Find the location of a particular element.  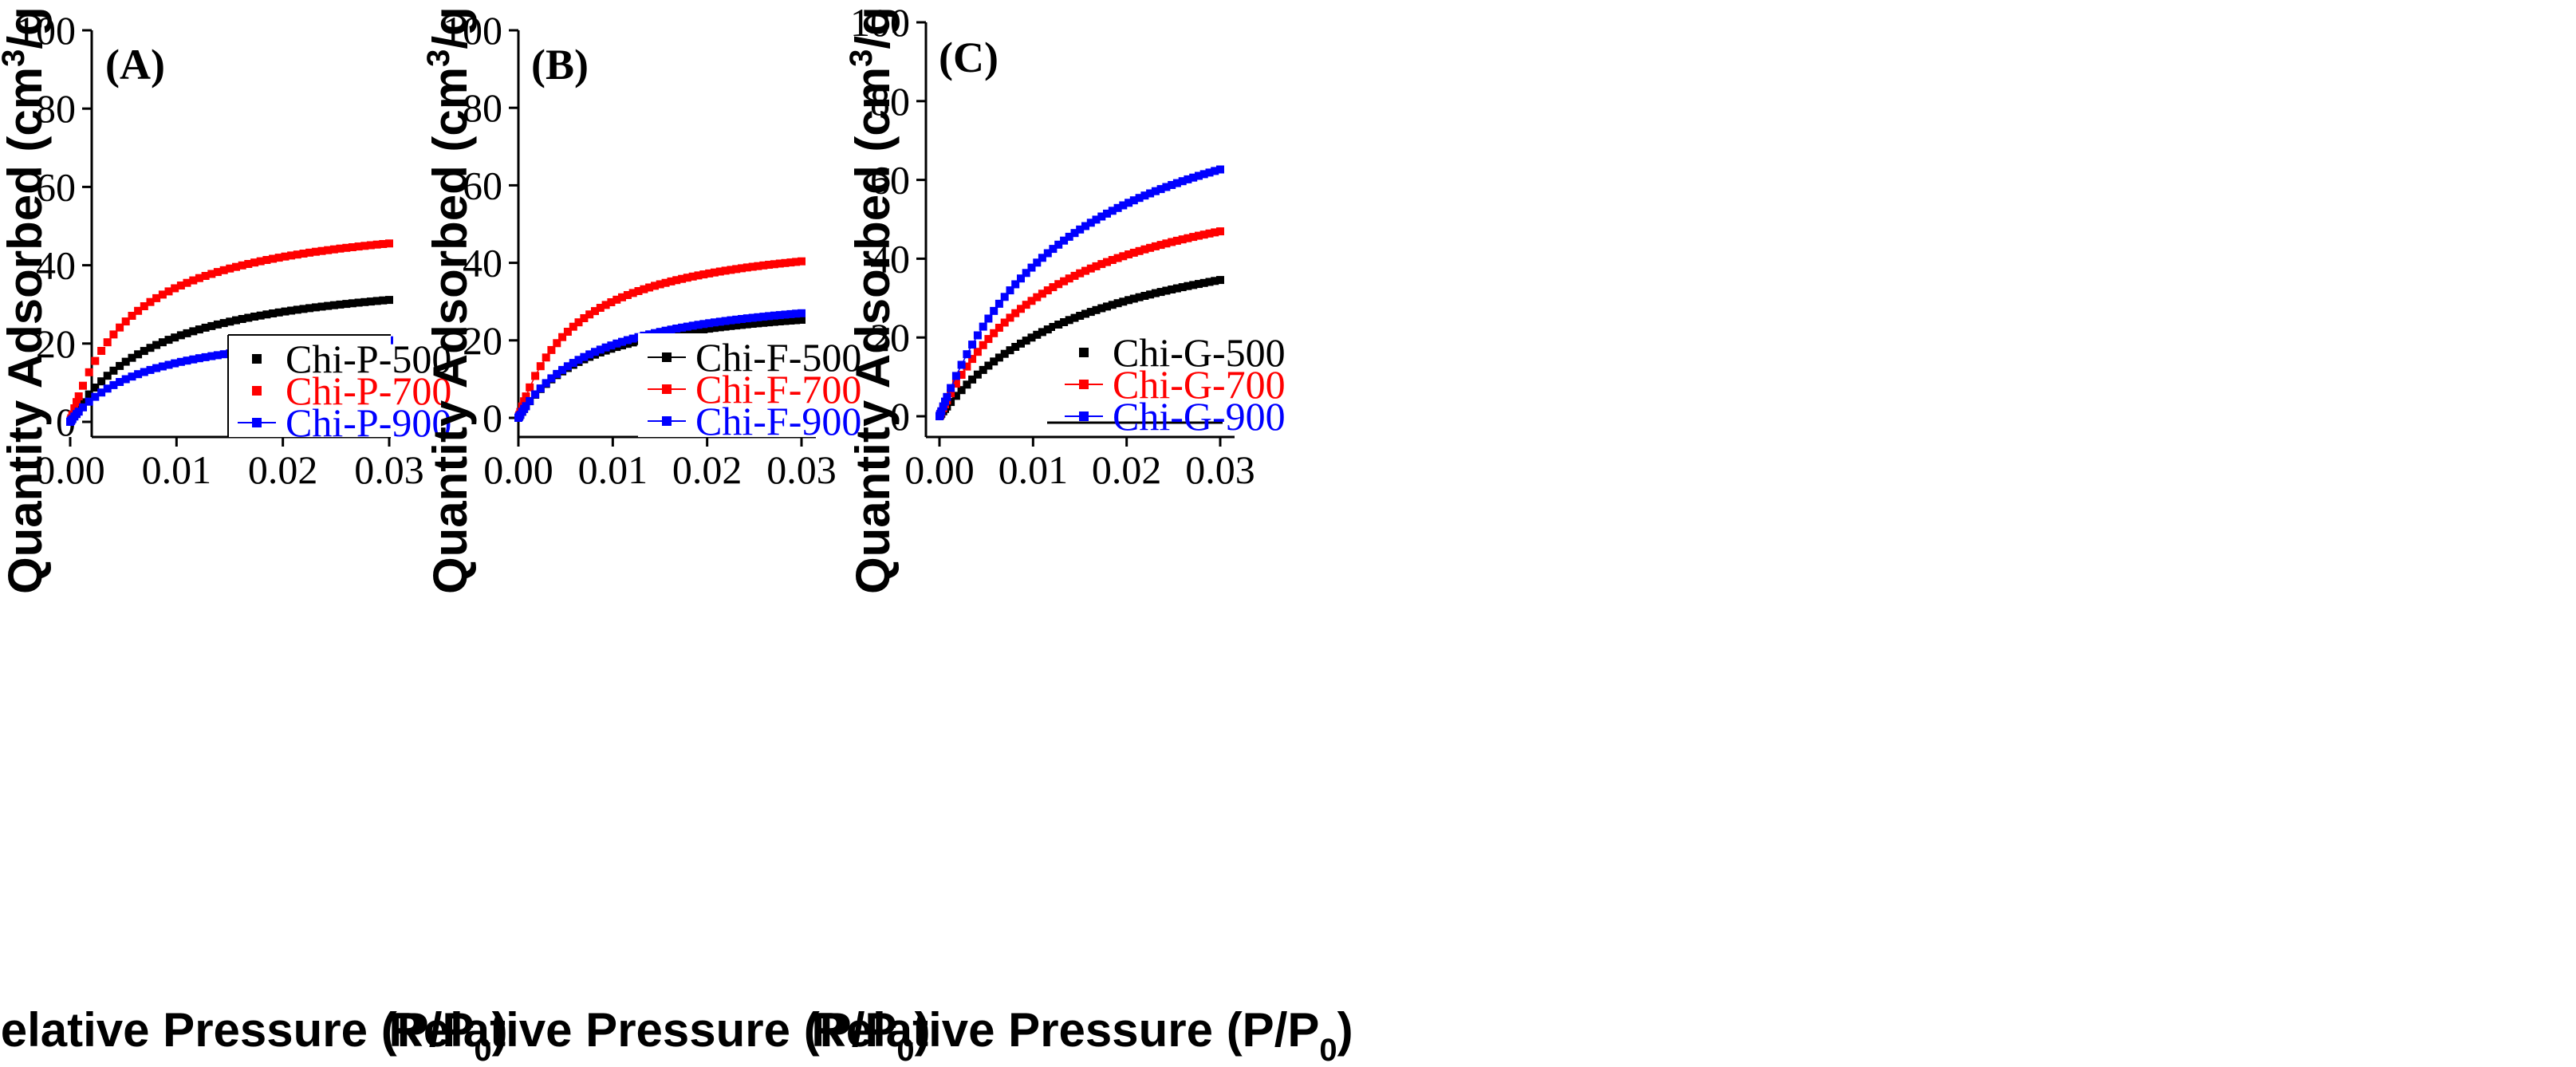

x-tick-label: 0.01 is located at coordinates (1033, 470).